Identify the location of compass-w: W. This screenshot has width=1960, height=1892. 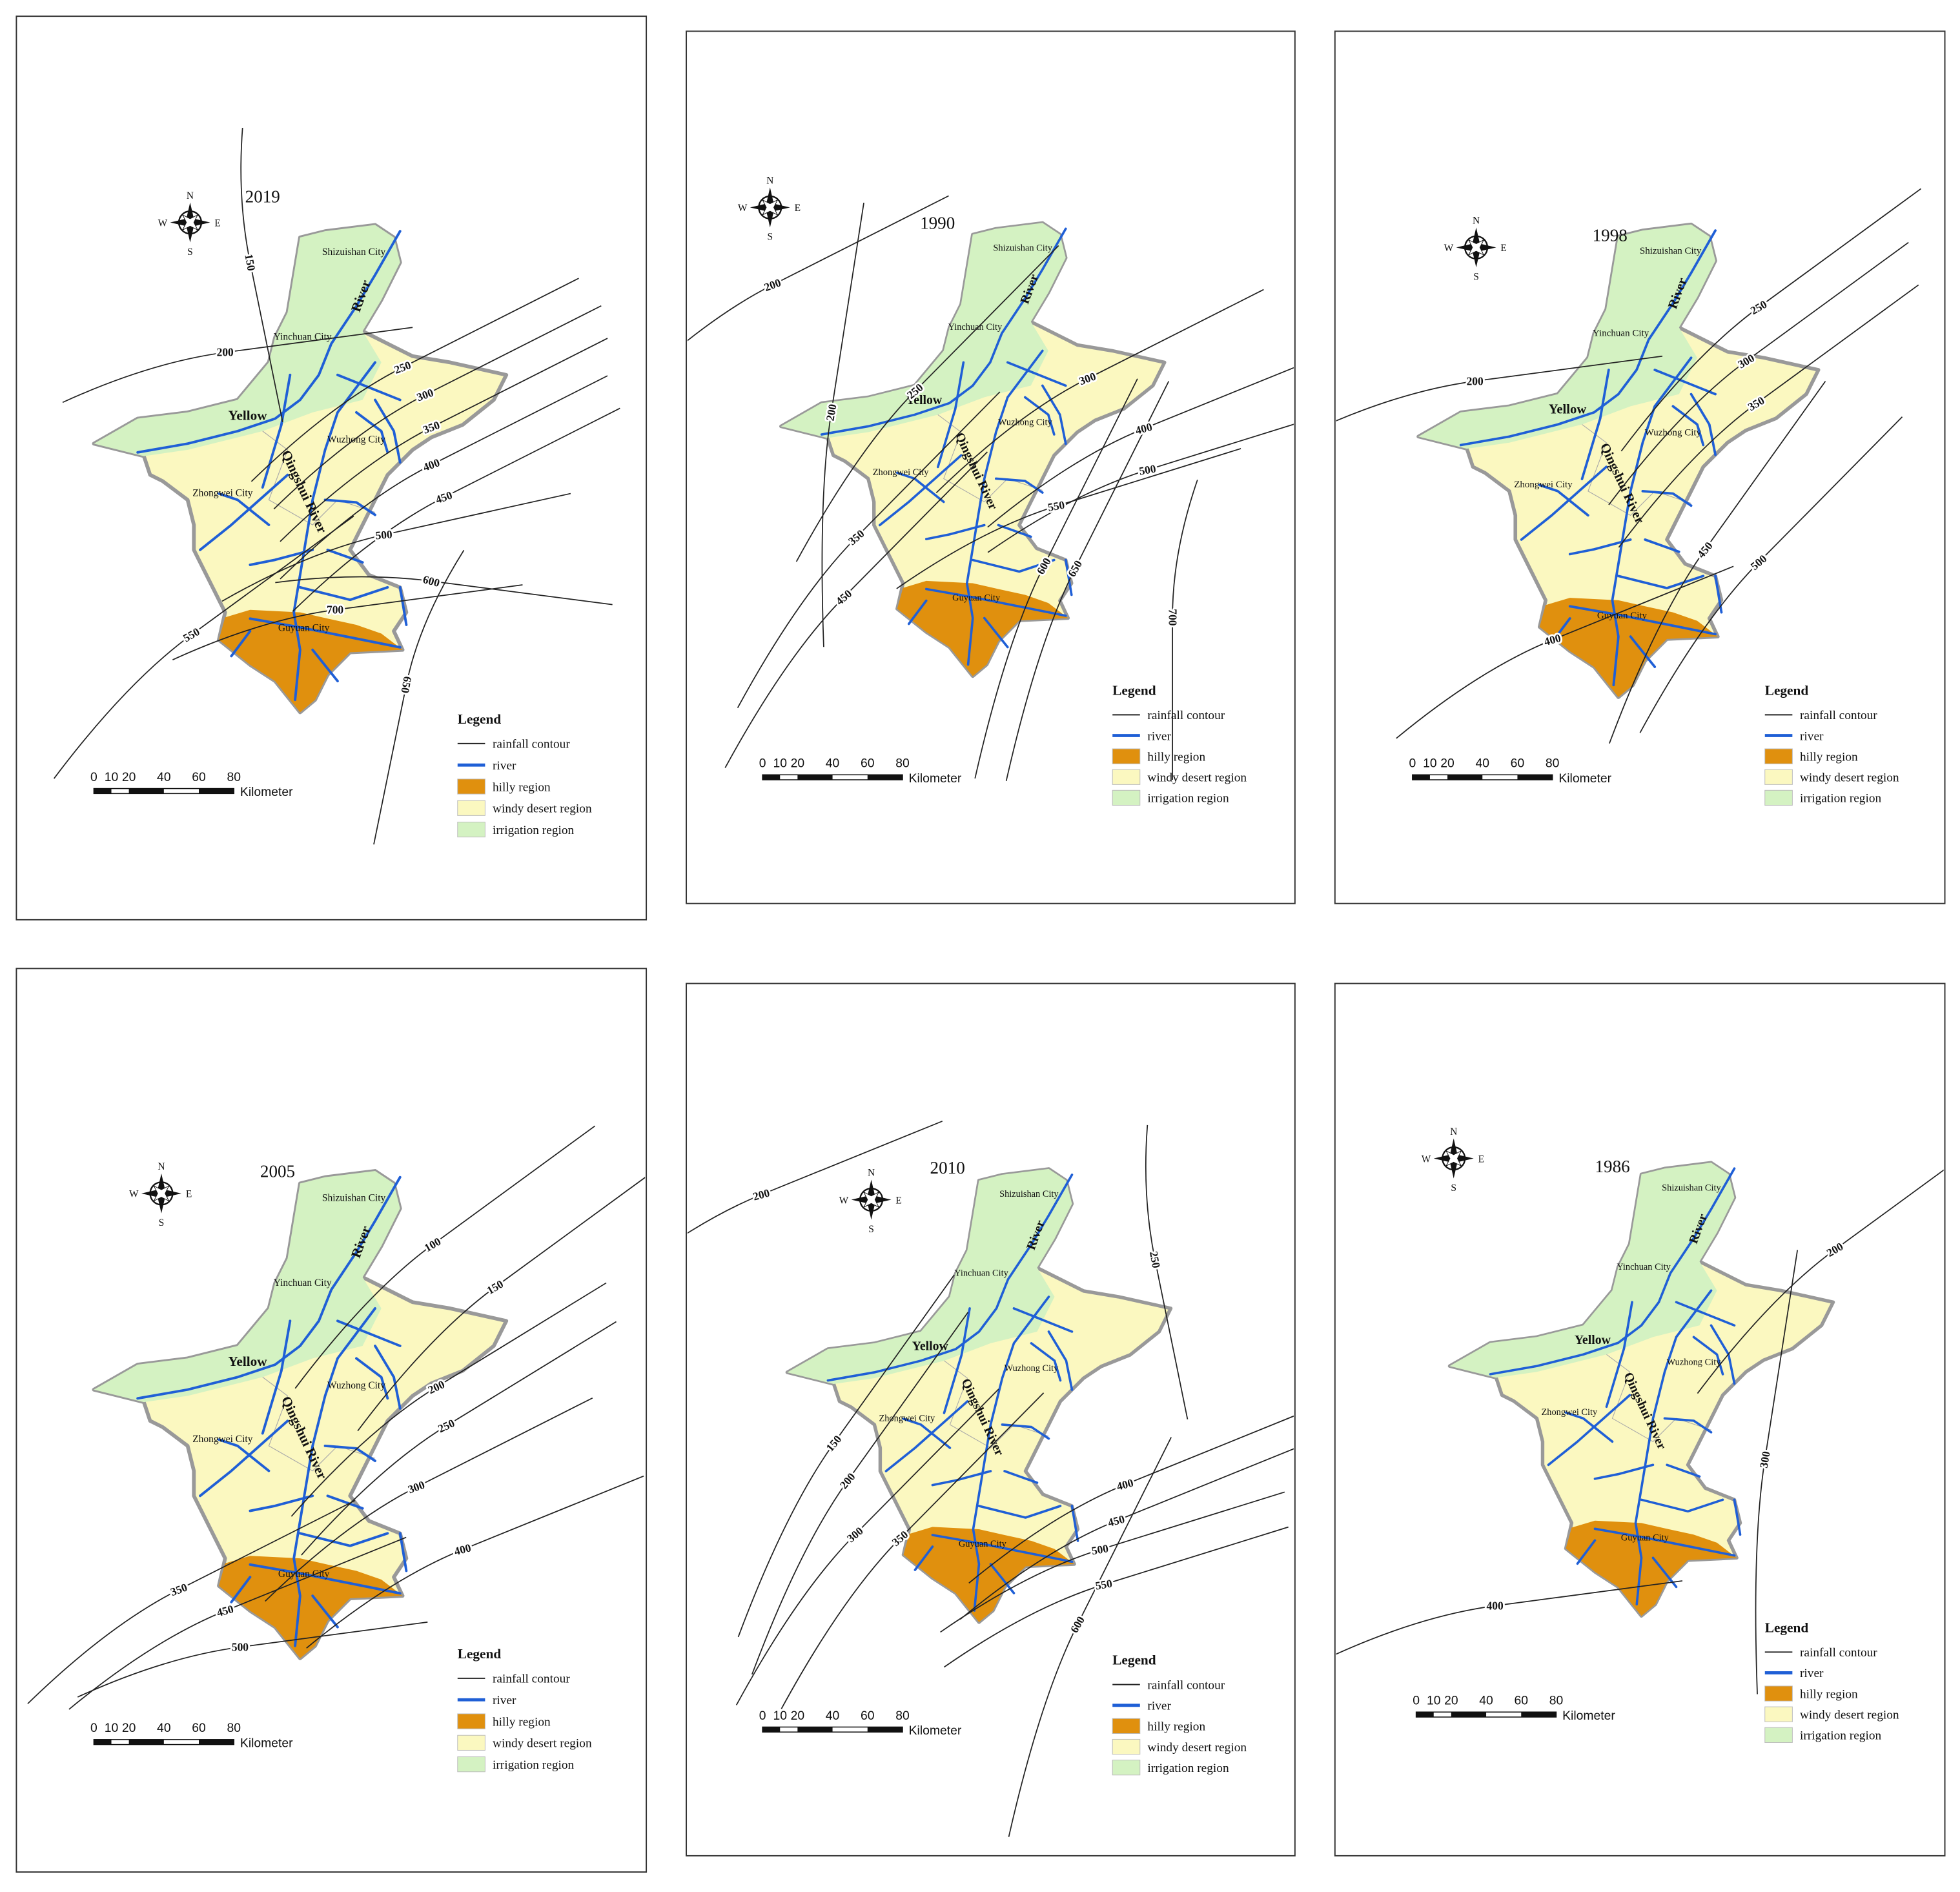
(844, 1200).